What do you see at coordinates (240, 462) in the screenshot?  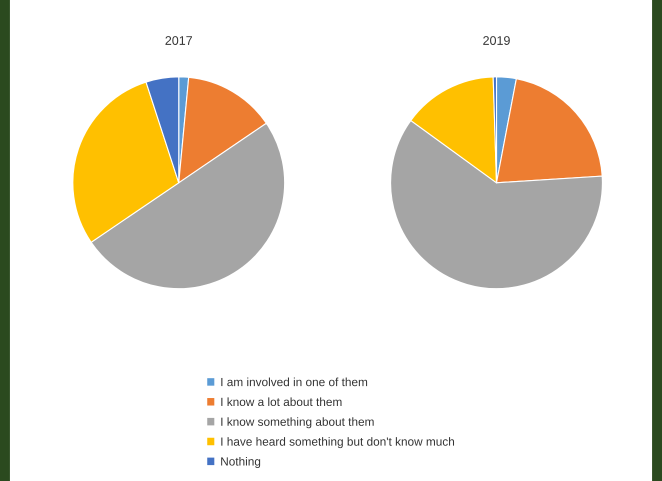 I see `legend-label: Nothing` at bounding box center [240, 462].